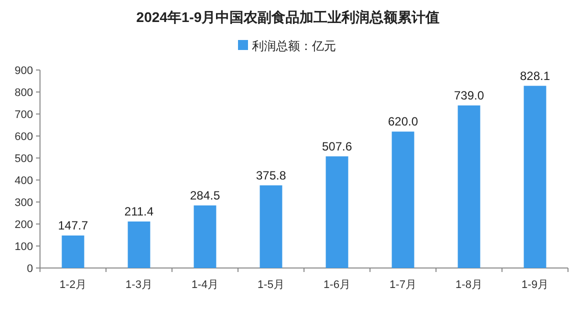 Image resolution: width=576 pixels, height=327 pixels. I want to click on x-tick-label: 1-6月, so click(337, 285).